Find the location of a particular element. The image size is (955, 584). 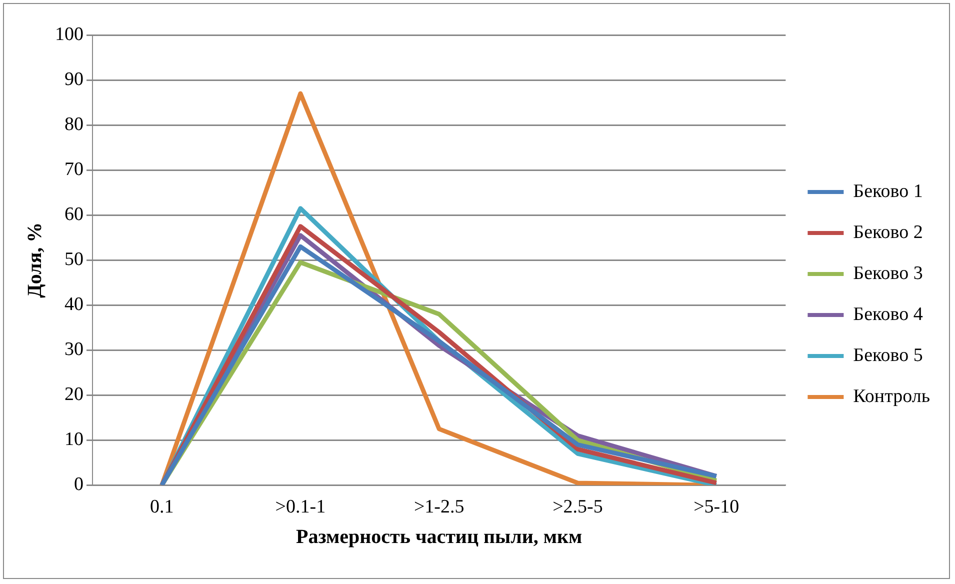

x-tick-label: >0.1-1 is located at coordinates (300, 507).